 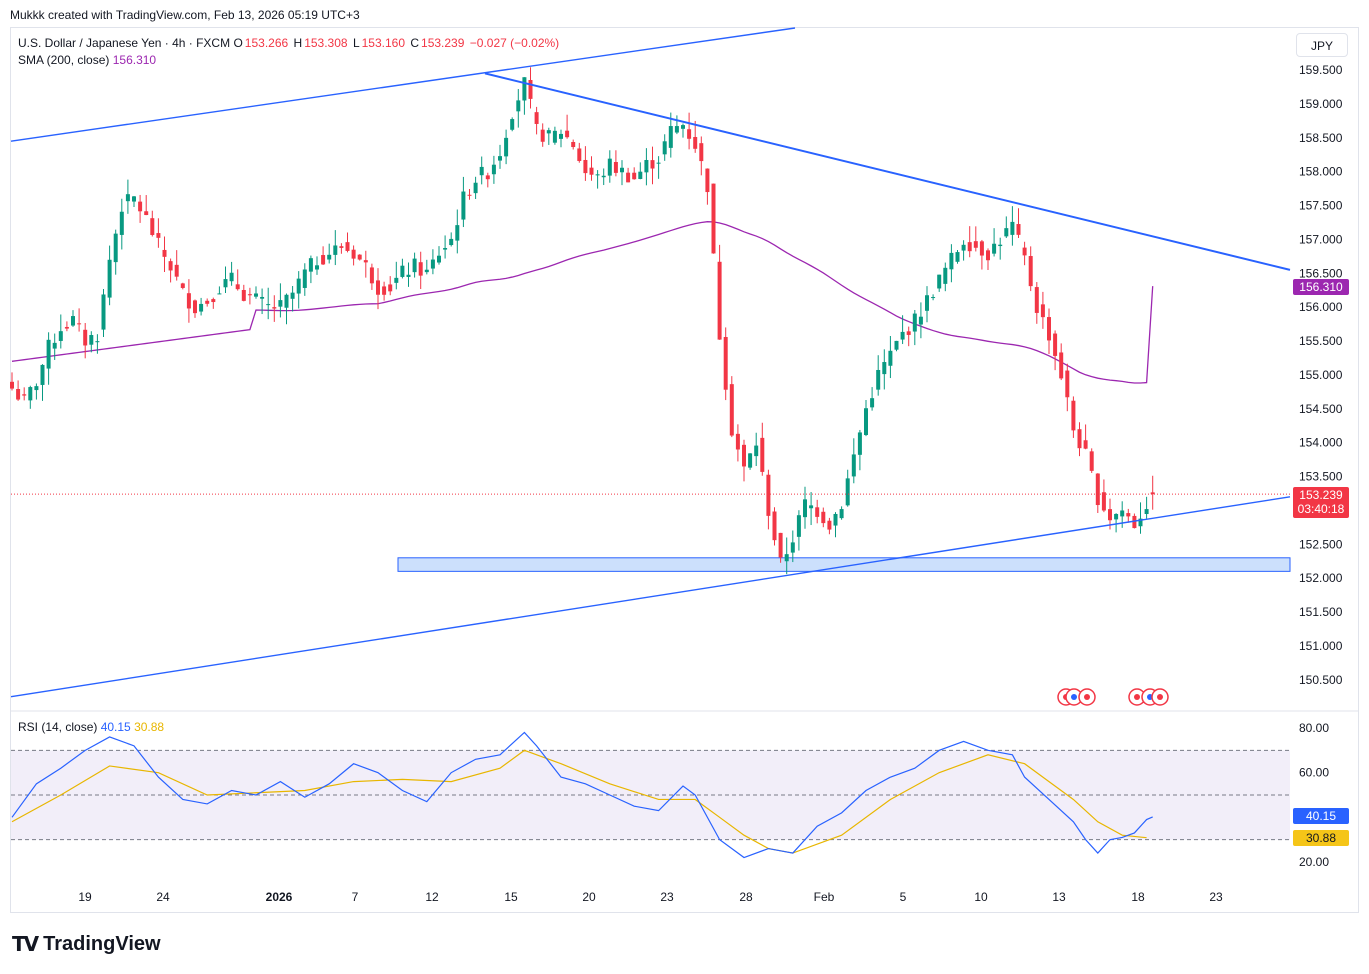 What do you see at coordinates (1314, 773) in the screenshot?
I see `rsi-tick-label: 60.00` at bounding box center [1314, 773].